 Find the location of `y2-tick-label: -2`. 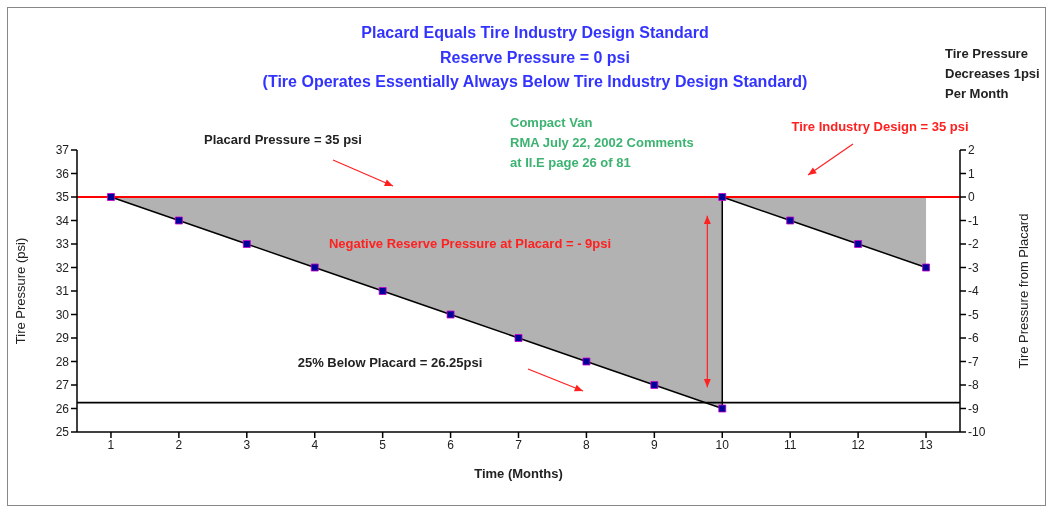

y2-tick-label: -2 is located at coordinates (973, 244).